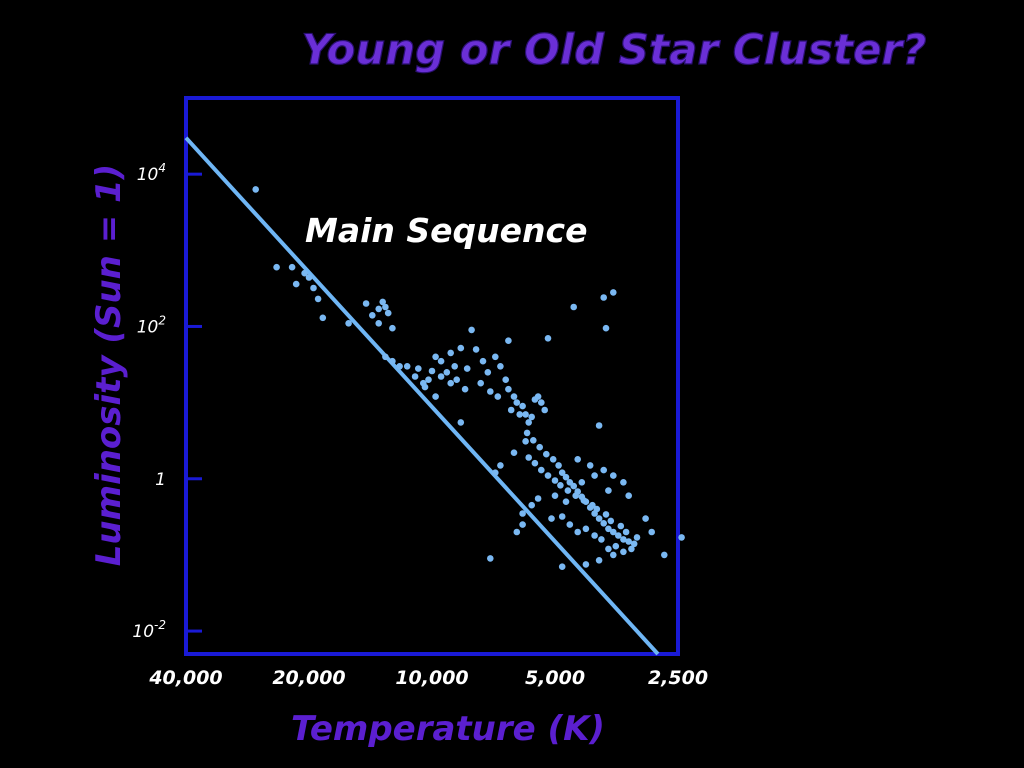 Image resolution: width=1024 pixels, height=768 pixels. What do you see at coordinates (167, 401) in the screenshot?
I see `y-ticks: 10⁴ 10² 1 10-2` at bounding box center [167, 401].